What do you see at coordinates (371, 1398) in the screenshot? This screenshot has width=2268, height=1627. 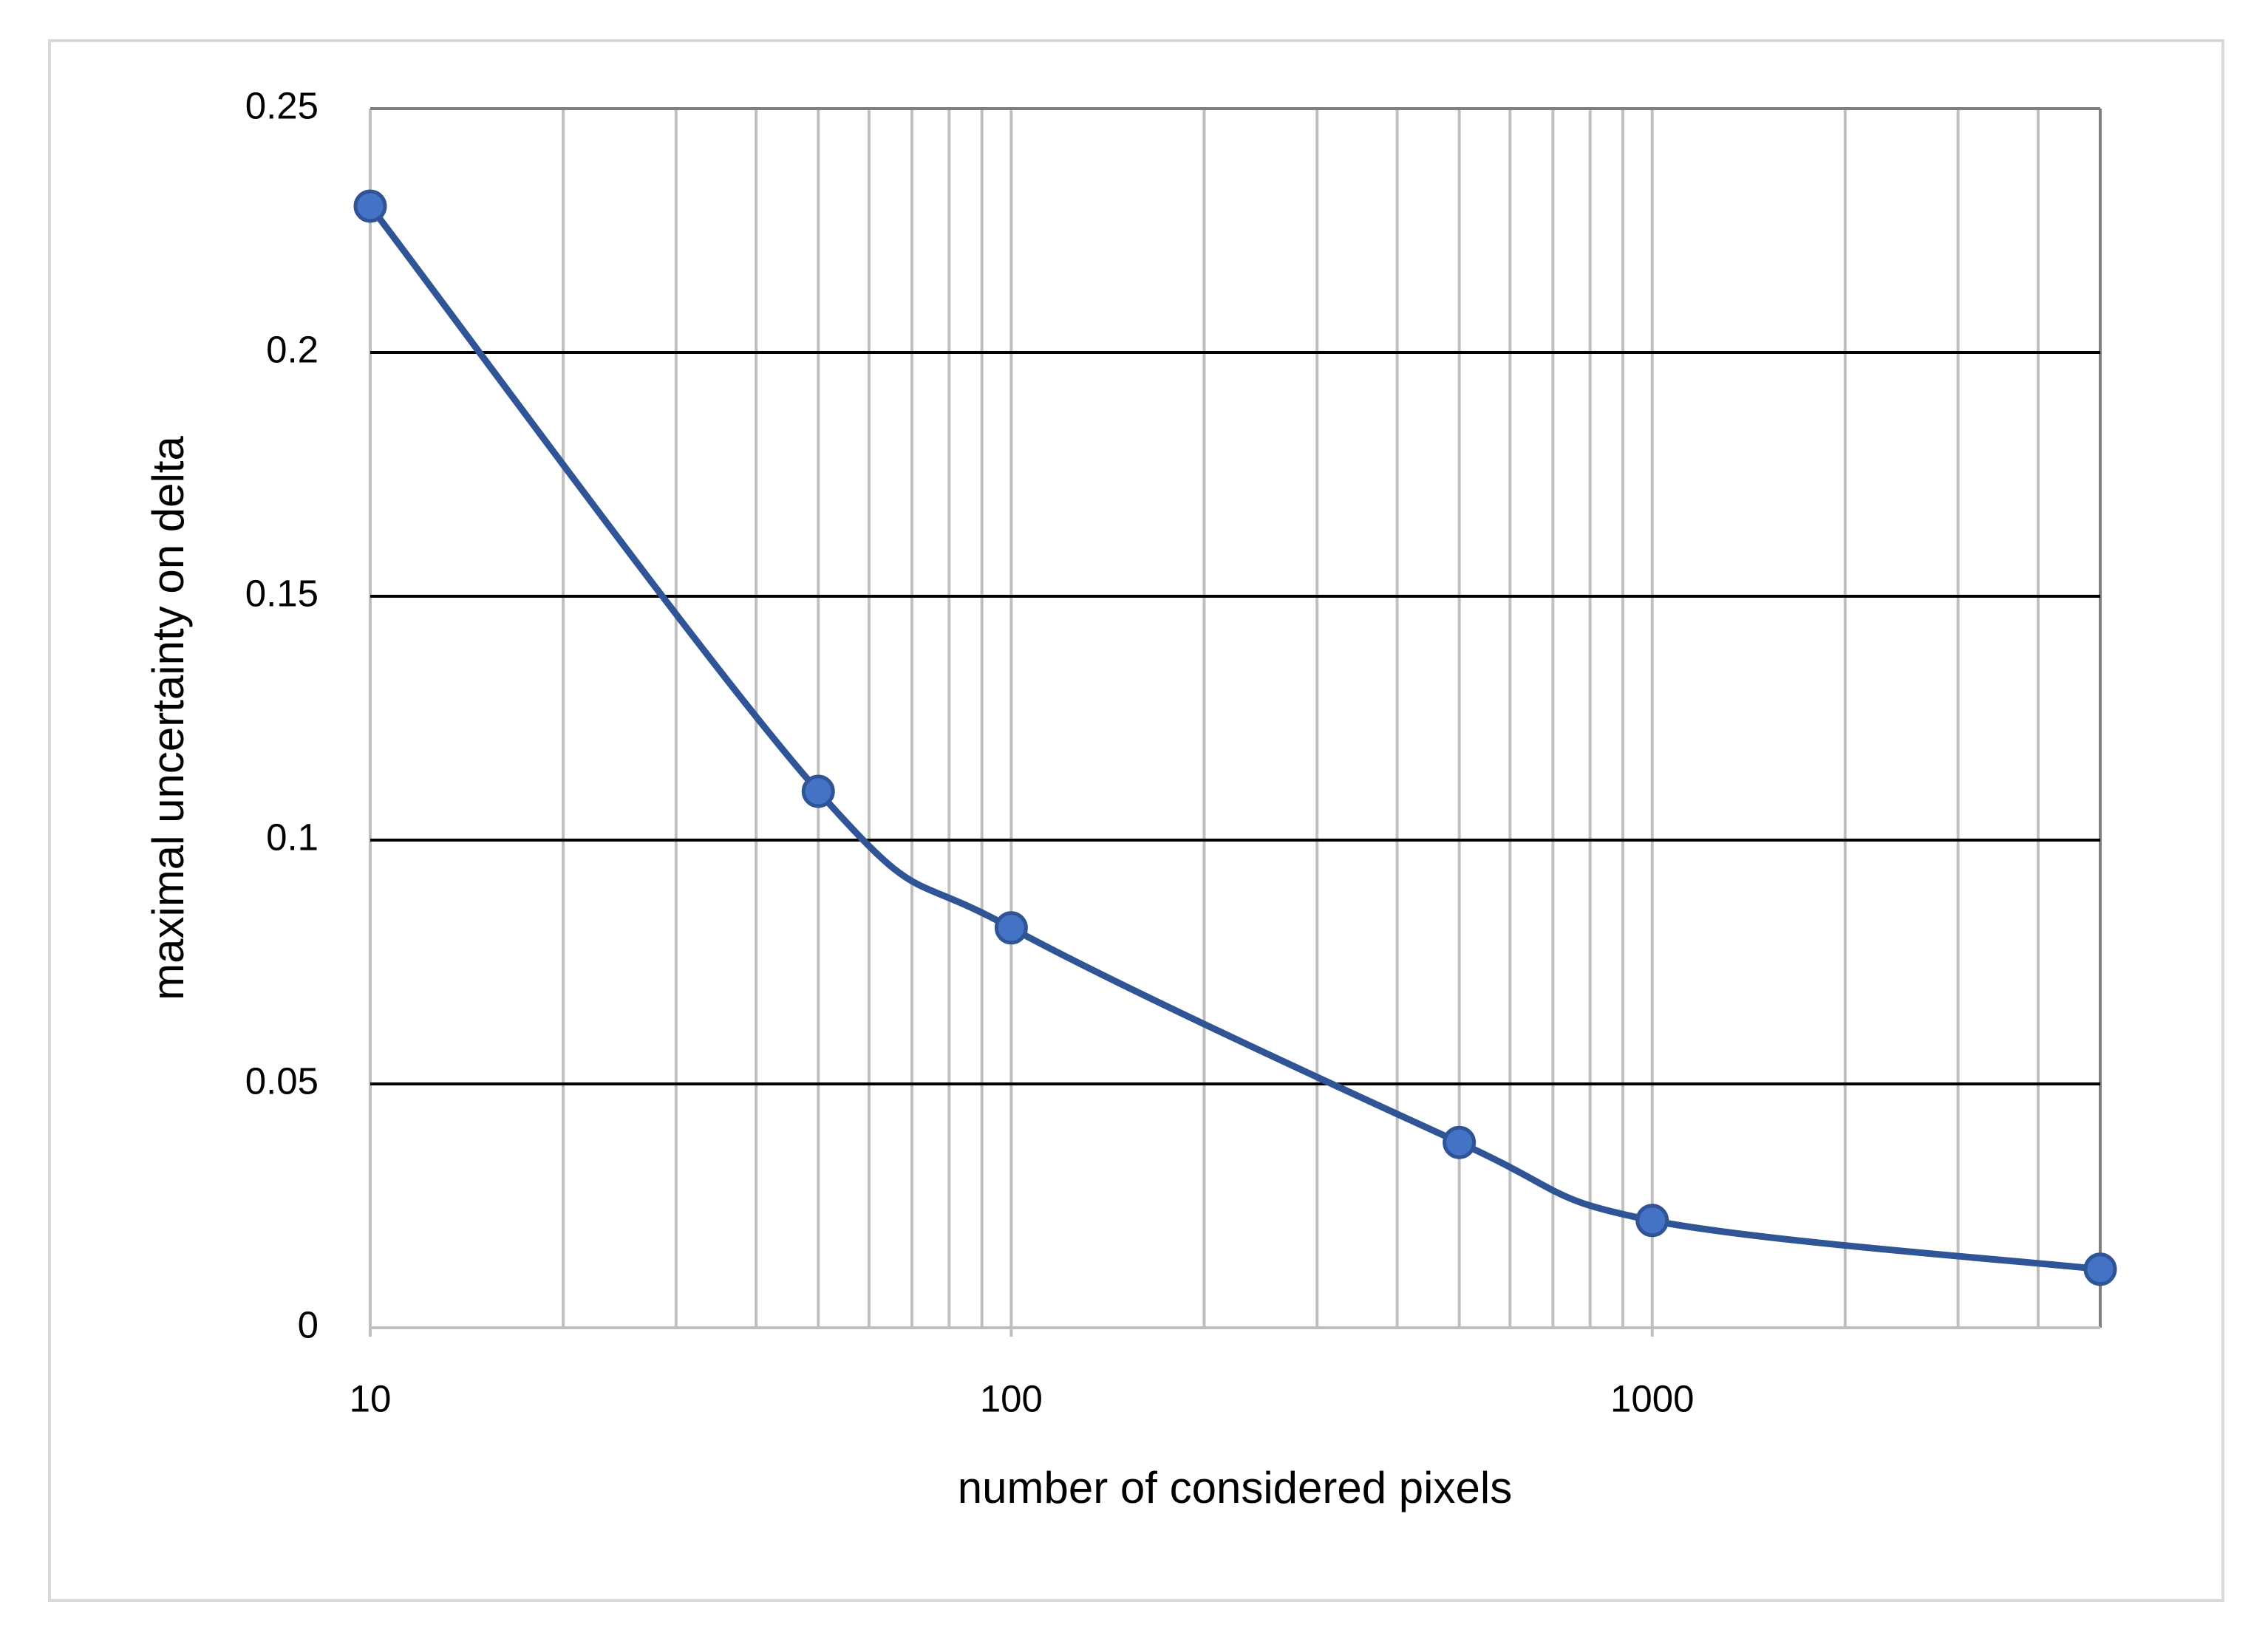 I see `x-tick-label: 10` at bounding box center [371, 1398].